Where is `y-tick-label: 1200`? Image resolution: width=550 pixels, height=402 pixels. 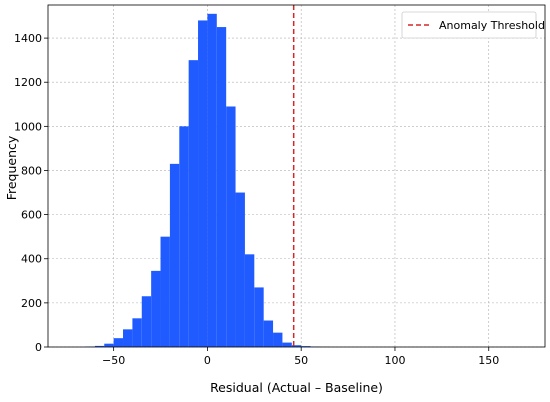 y-tick-label: 1200 is located at coordinates (28, 82).